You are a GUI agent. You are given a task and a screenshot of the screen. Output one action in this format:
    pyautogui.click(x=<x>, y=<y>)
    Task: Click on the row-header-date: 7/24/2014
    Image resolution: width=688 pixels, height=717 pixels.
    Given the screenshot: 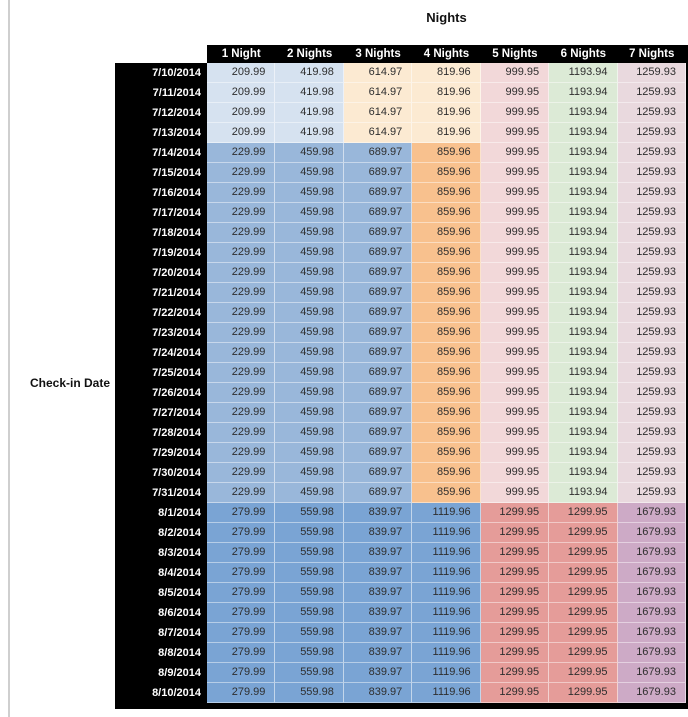 What is the action you would take?
    pyautogui.click(x=161, y=353)
    